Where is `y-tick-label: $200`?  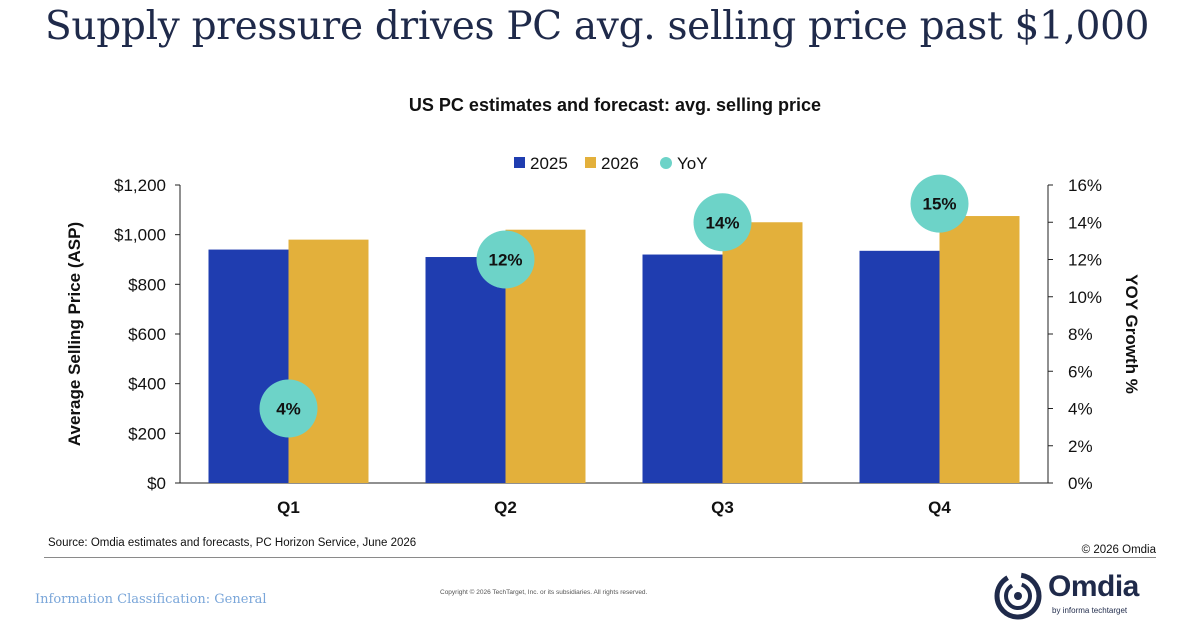 y-tick-label: $200 is located at coordinates (147, 433).